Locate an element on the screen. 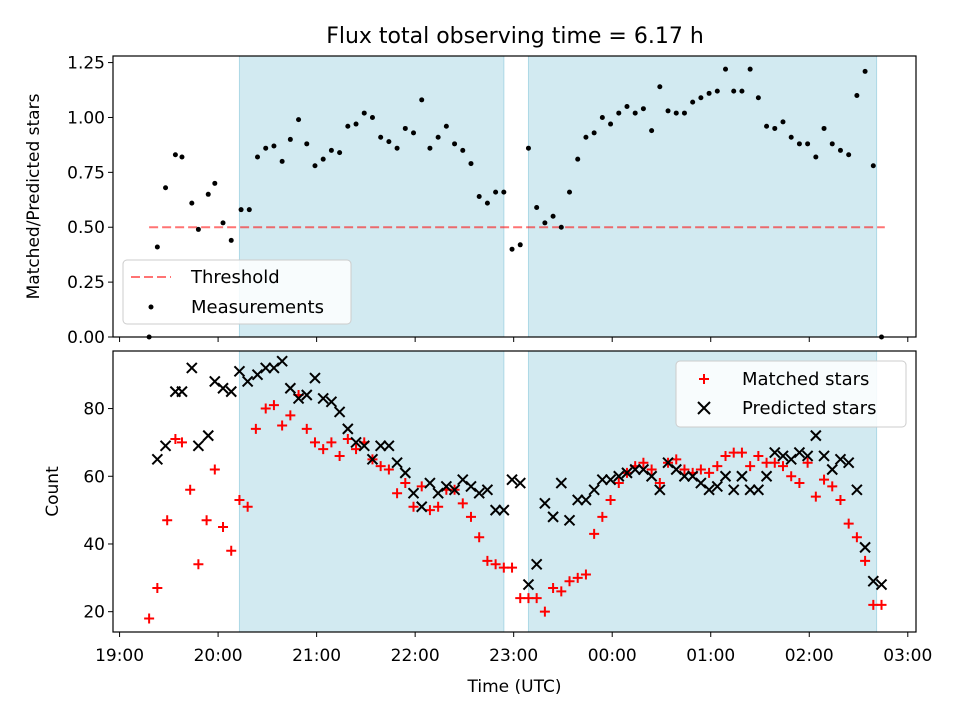  legend-threshold-label: Threshold is located at coordinates (235, 277).